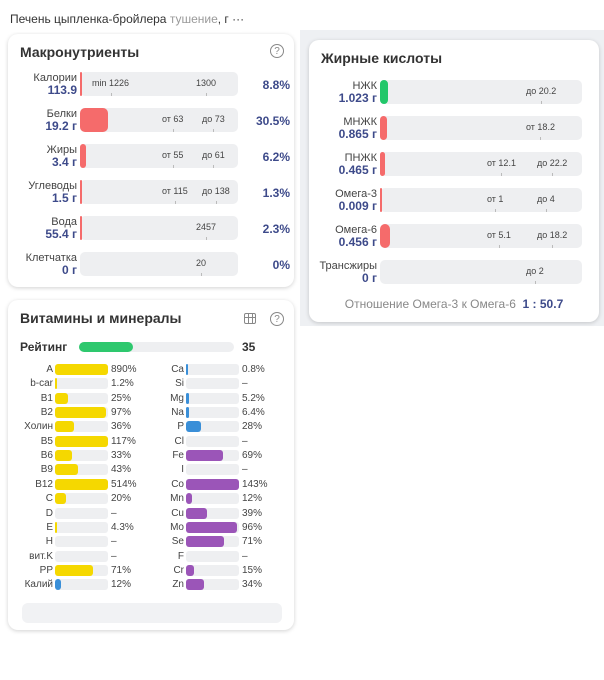 This screenshot has width=604, height=680. I want to click on rating-bar, so click(156, 347).